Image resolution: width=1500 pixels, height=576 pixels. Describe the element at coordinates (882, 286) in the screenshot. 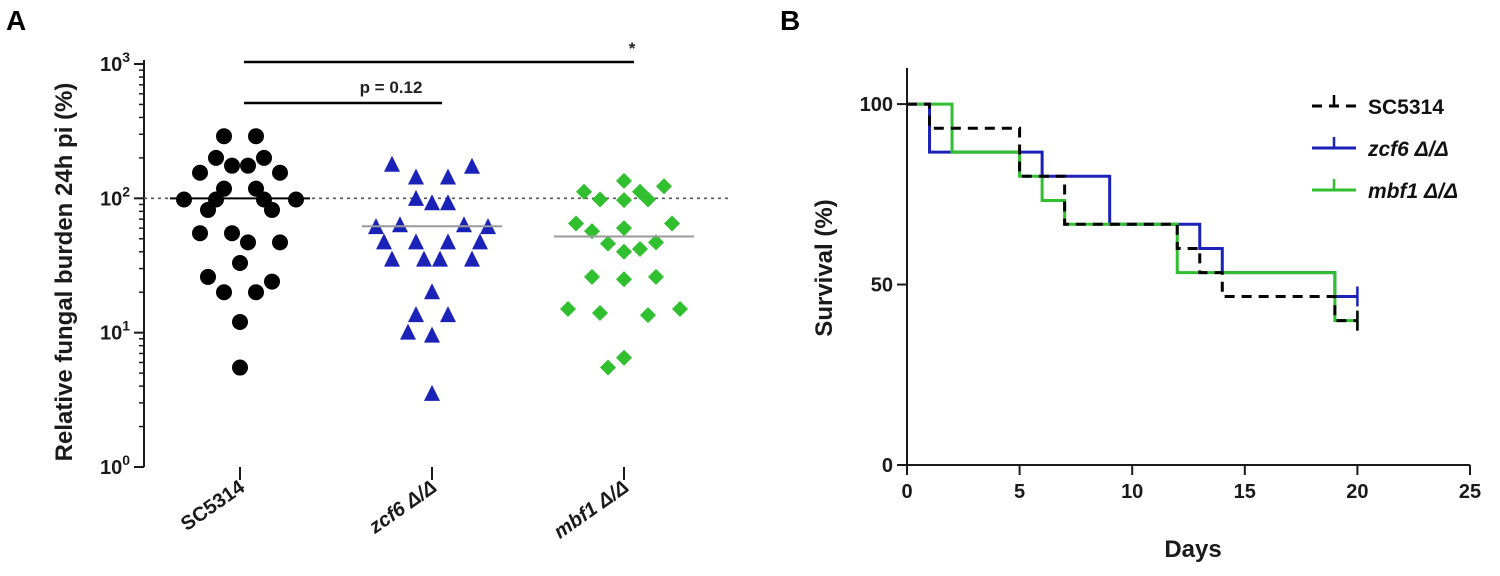

I see `y-tick-label: 50` at that location.